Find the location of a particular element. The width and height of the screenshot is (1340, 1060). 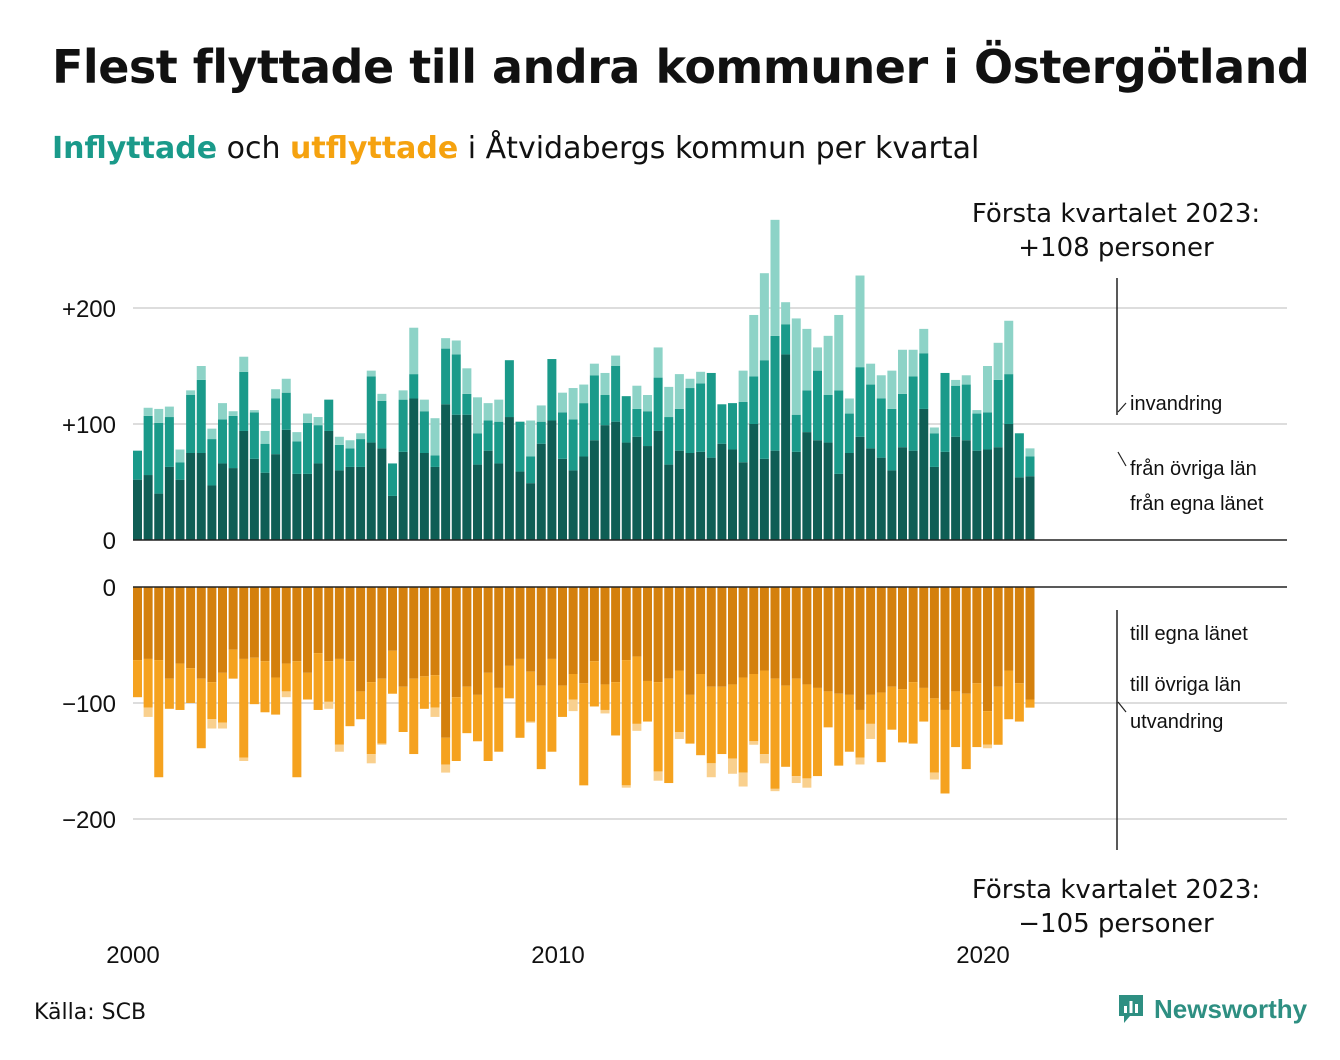

label-from-other-counties: från övriga län is located at coordinates (1193, 469).